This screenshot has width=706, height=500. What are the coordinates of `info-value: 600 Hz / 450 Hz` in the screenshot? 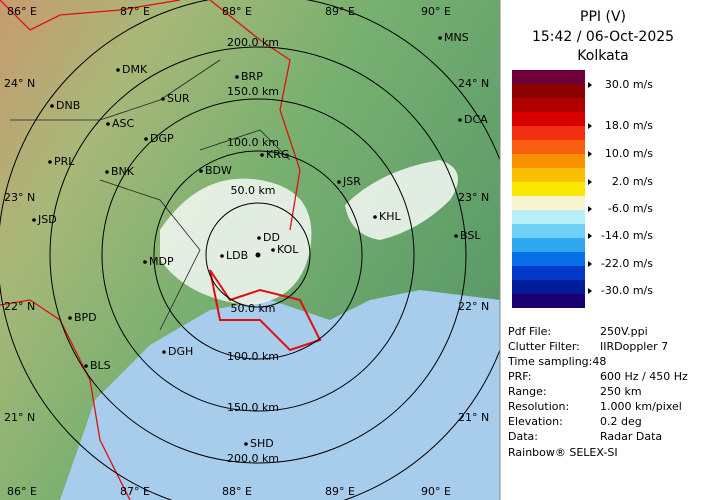 It's located at (644, 376).